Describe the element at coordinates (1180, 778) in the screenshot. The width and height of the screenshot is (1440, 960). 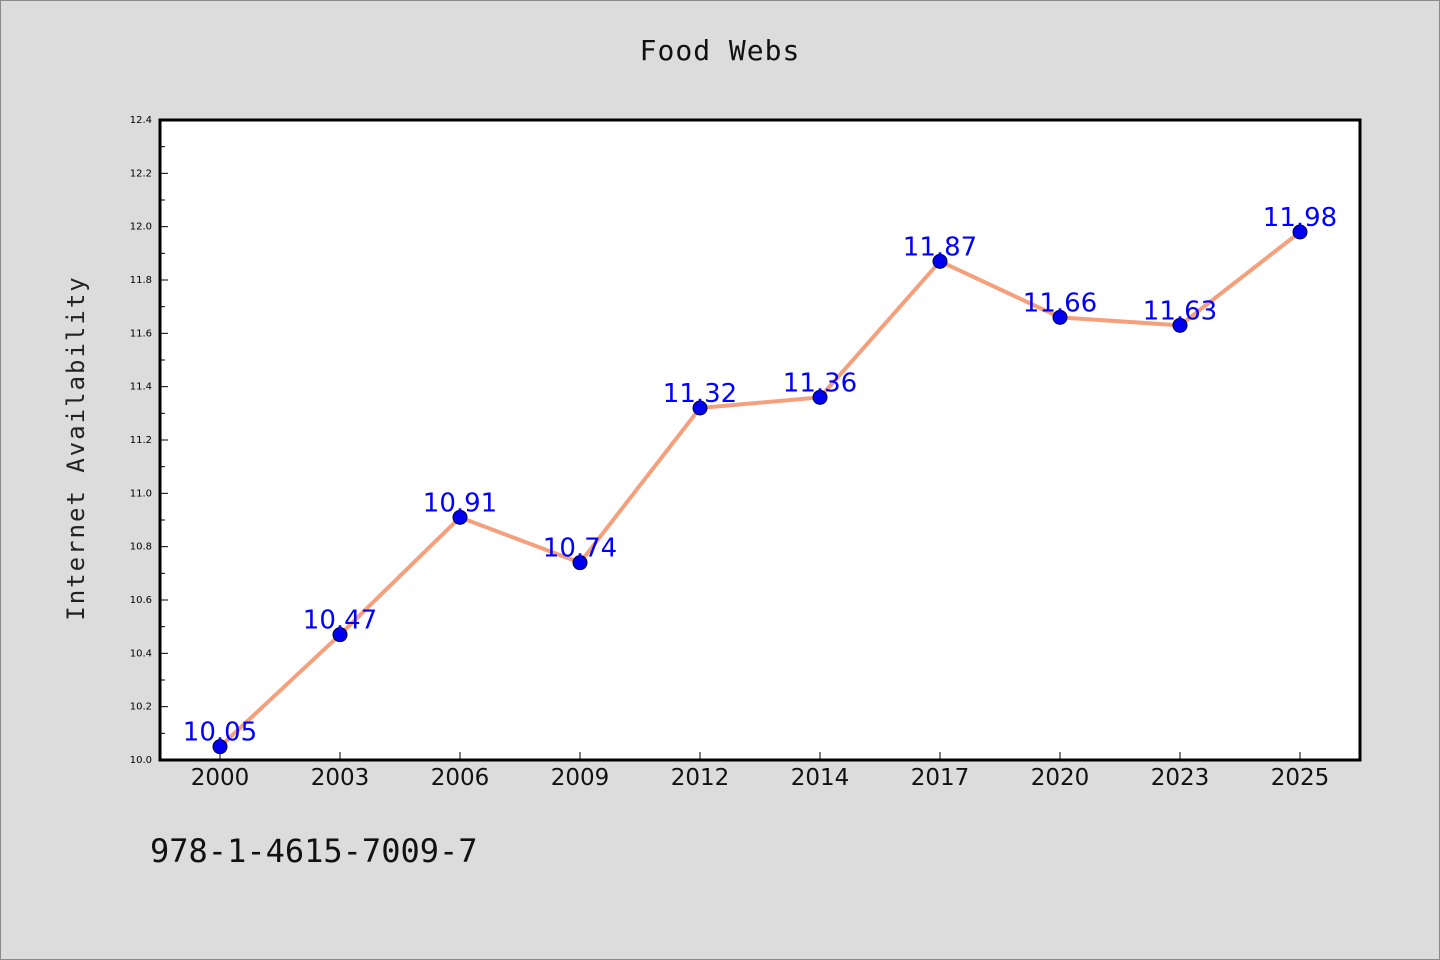
I see `x-tick-label: 2023` at that location.